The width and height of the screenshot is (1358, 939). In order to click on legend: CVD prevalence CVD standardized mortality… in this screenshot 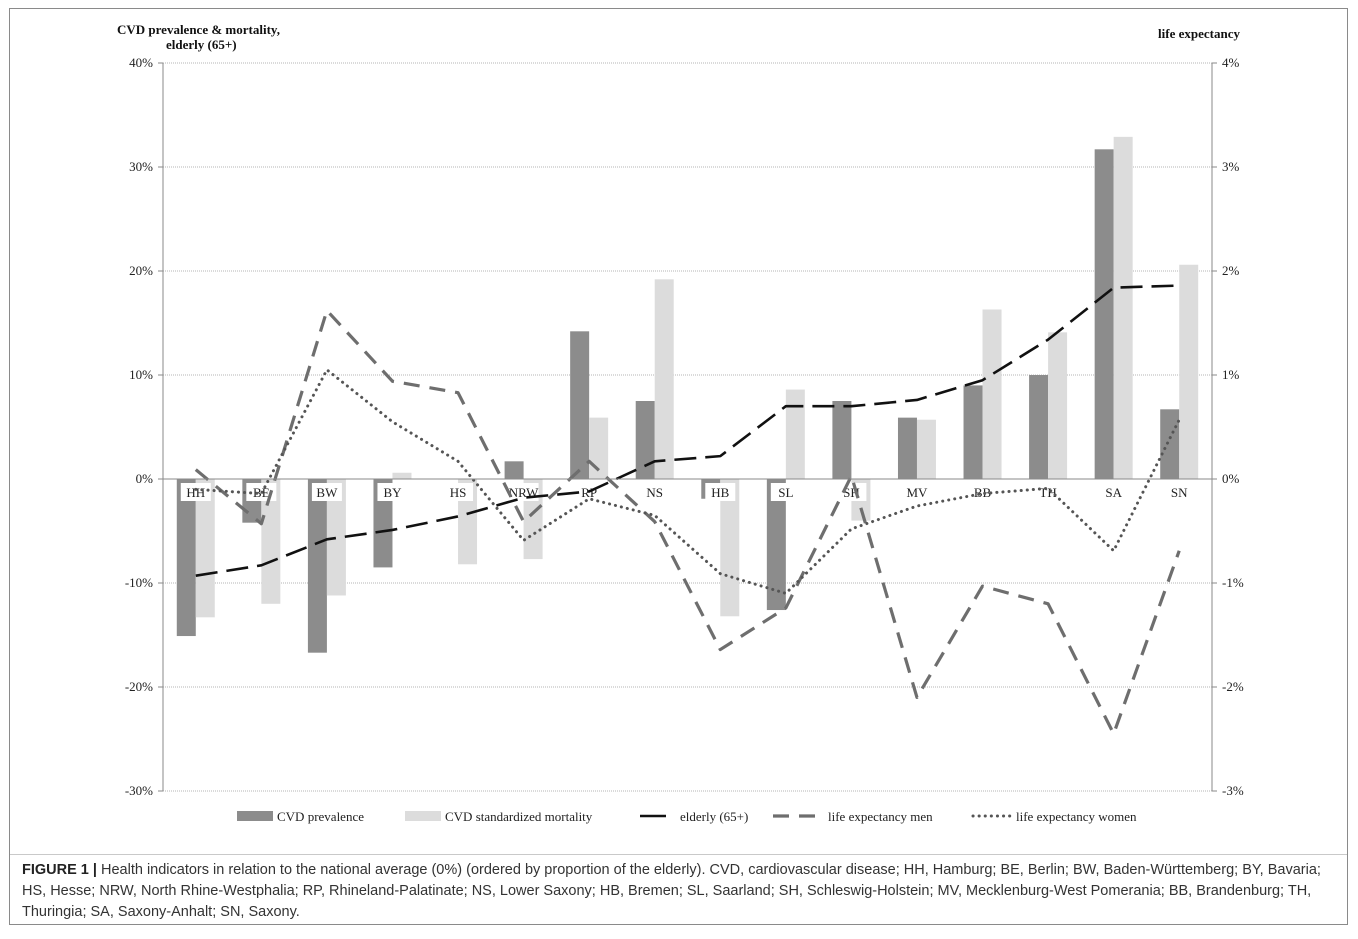, I will do `click(687, 816)`.